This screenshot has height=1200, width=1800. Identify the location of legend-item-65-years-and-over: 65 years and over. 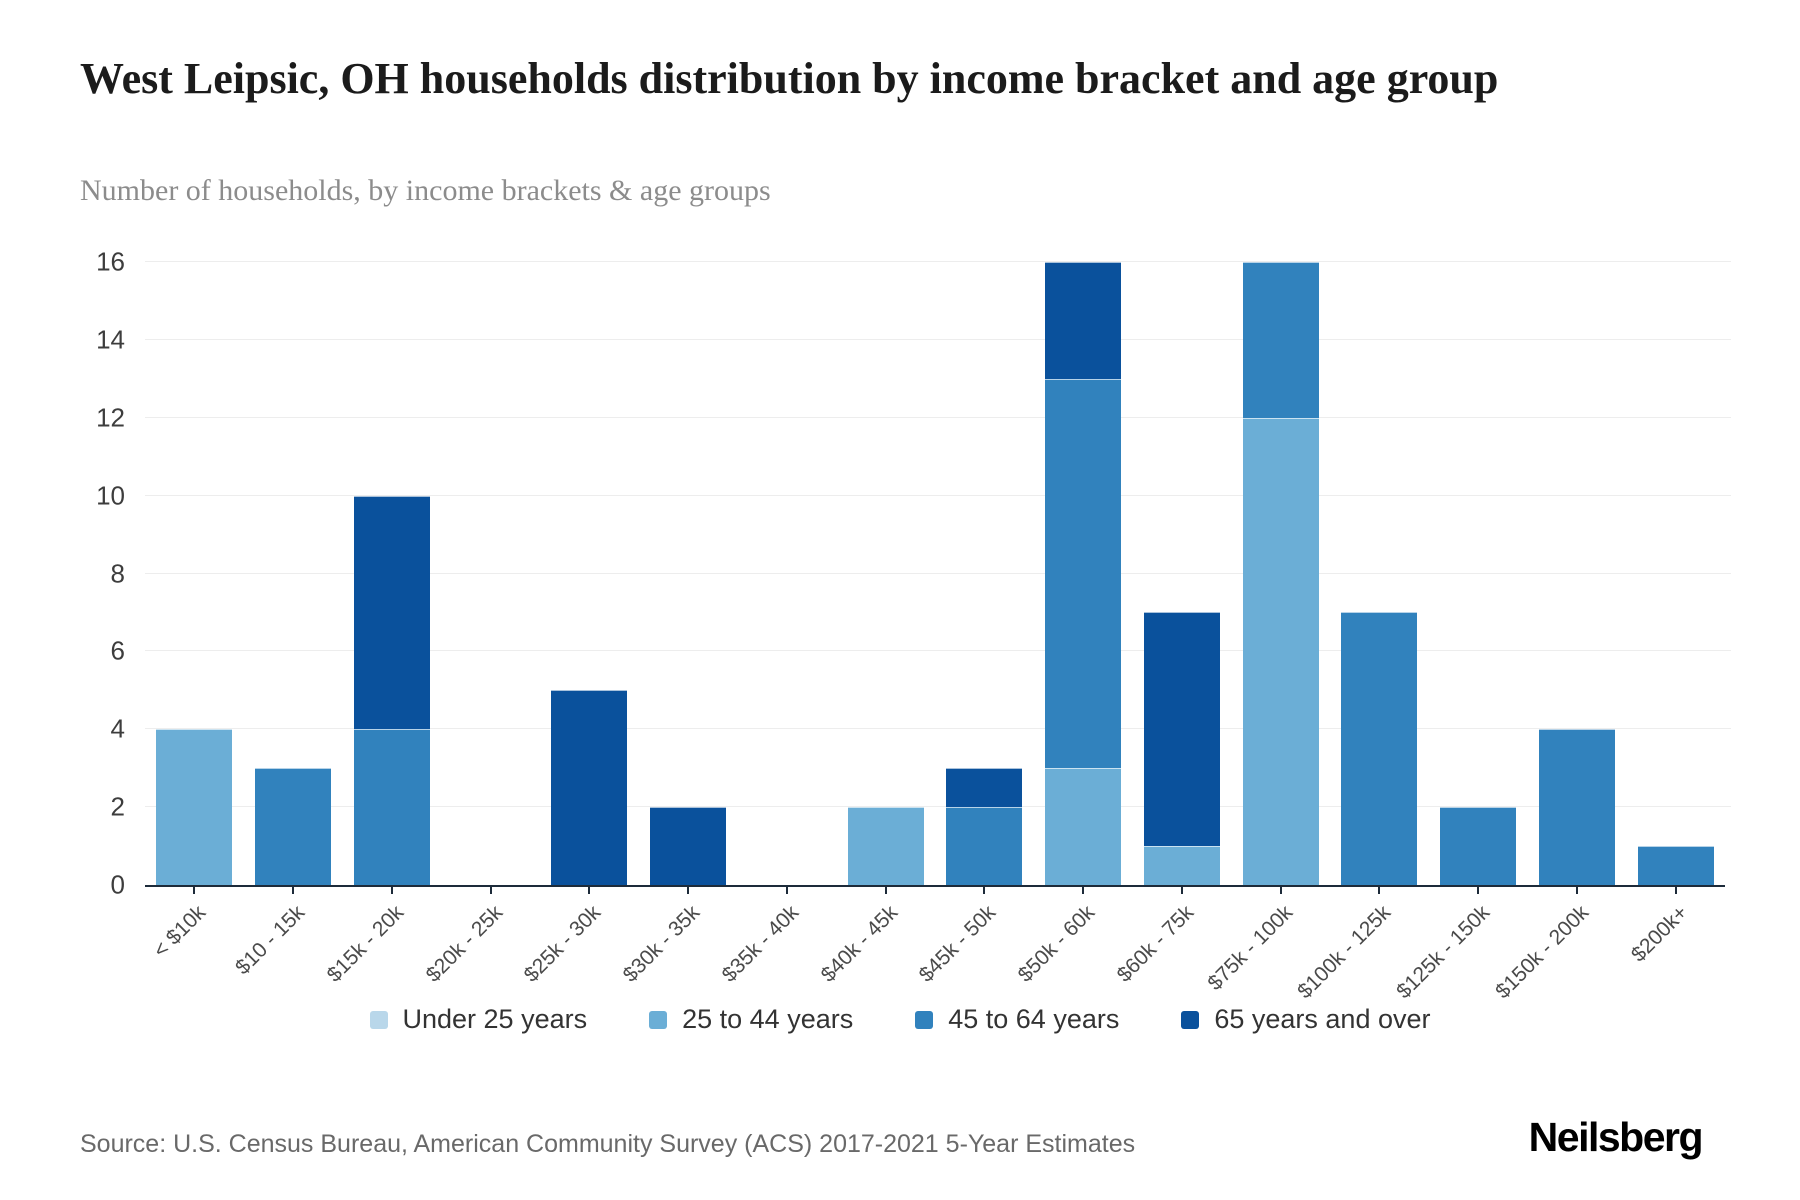
(1306, 1019).